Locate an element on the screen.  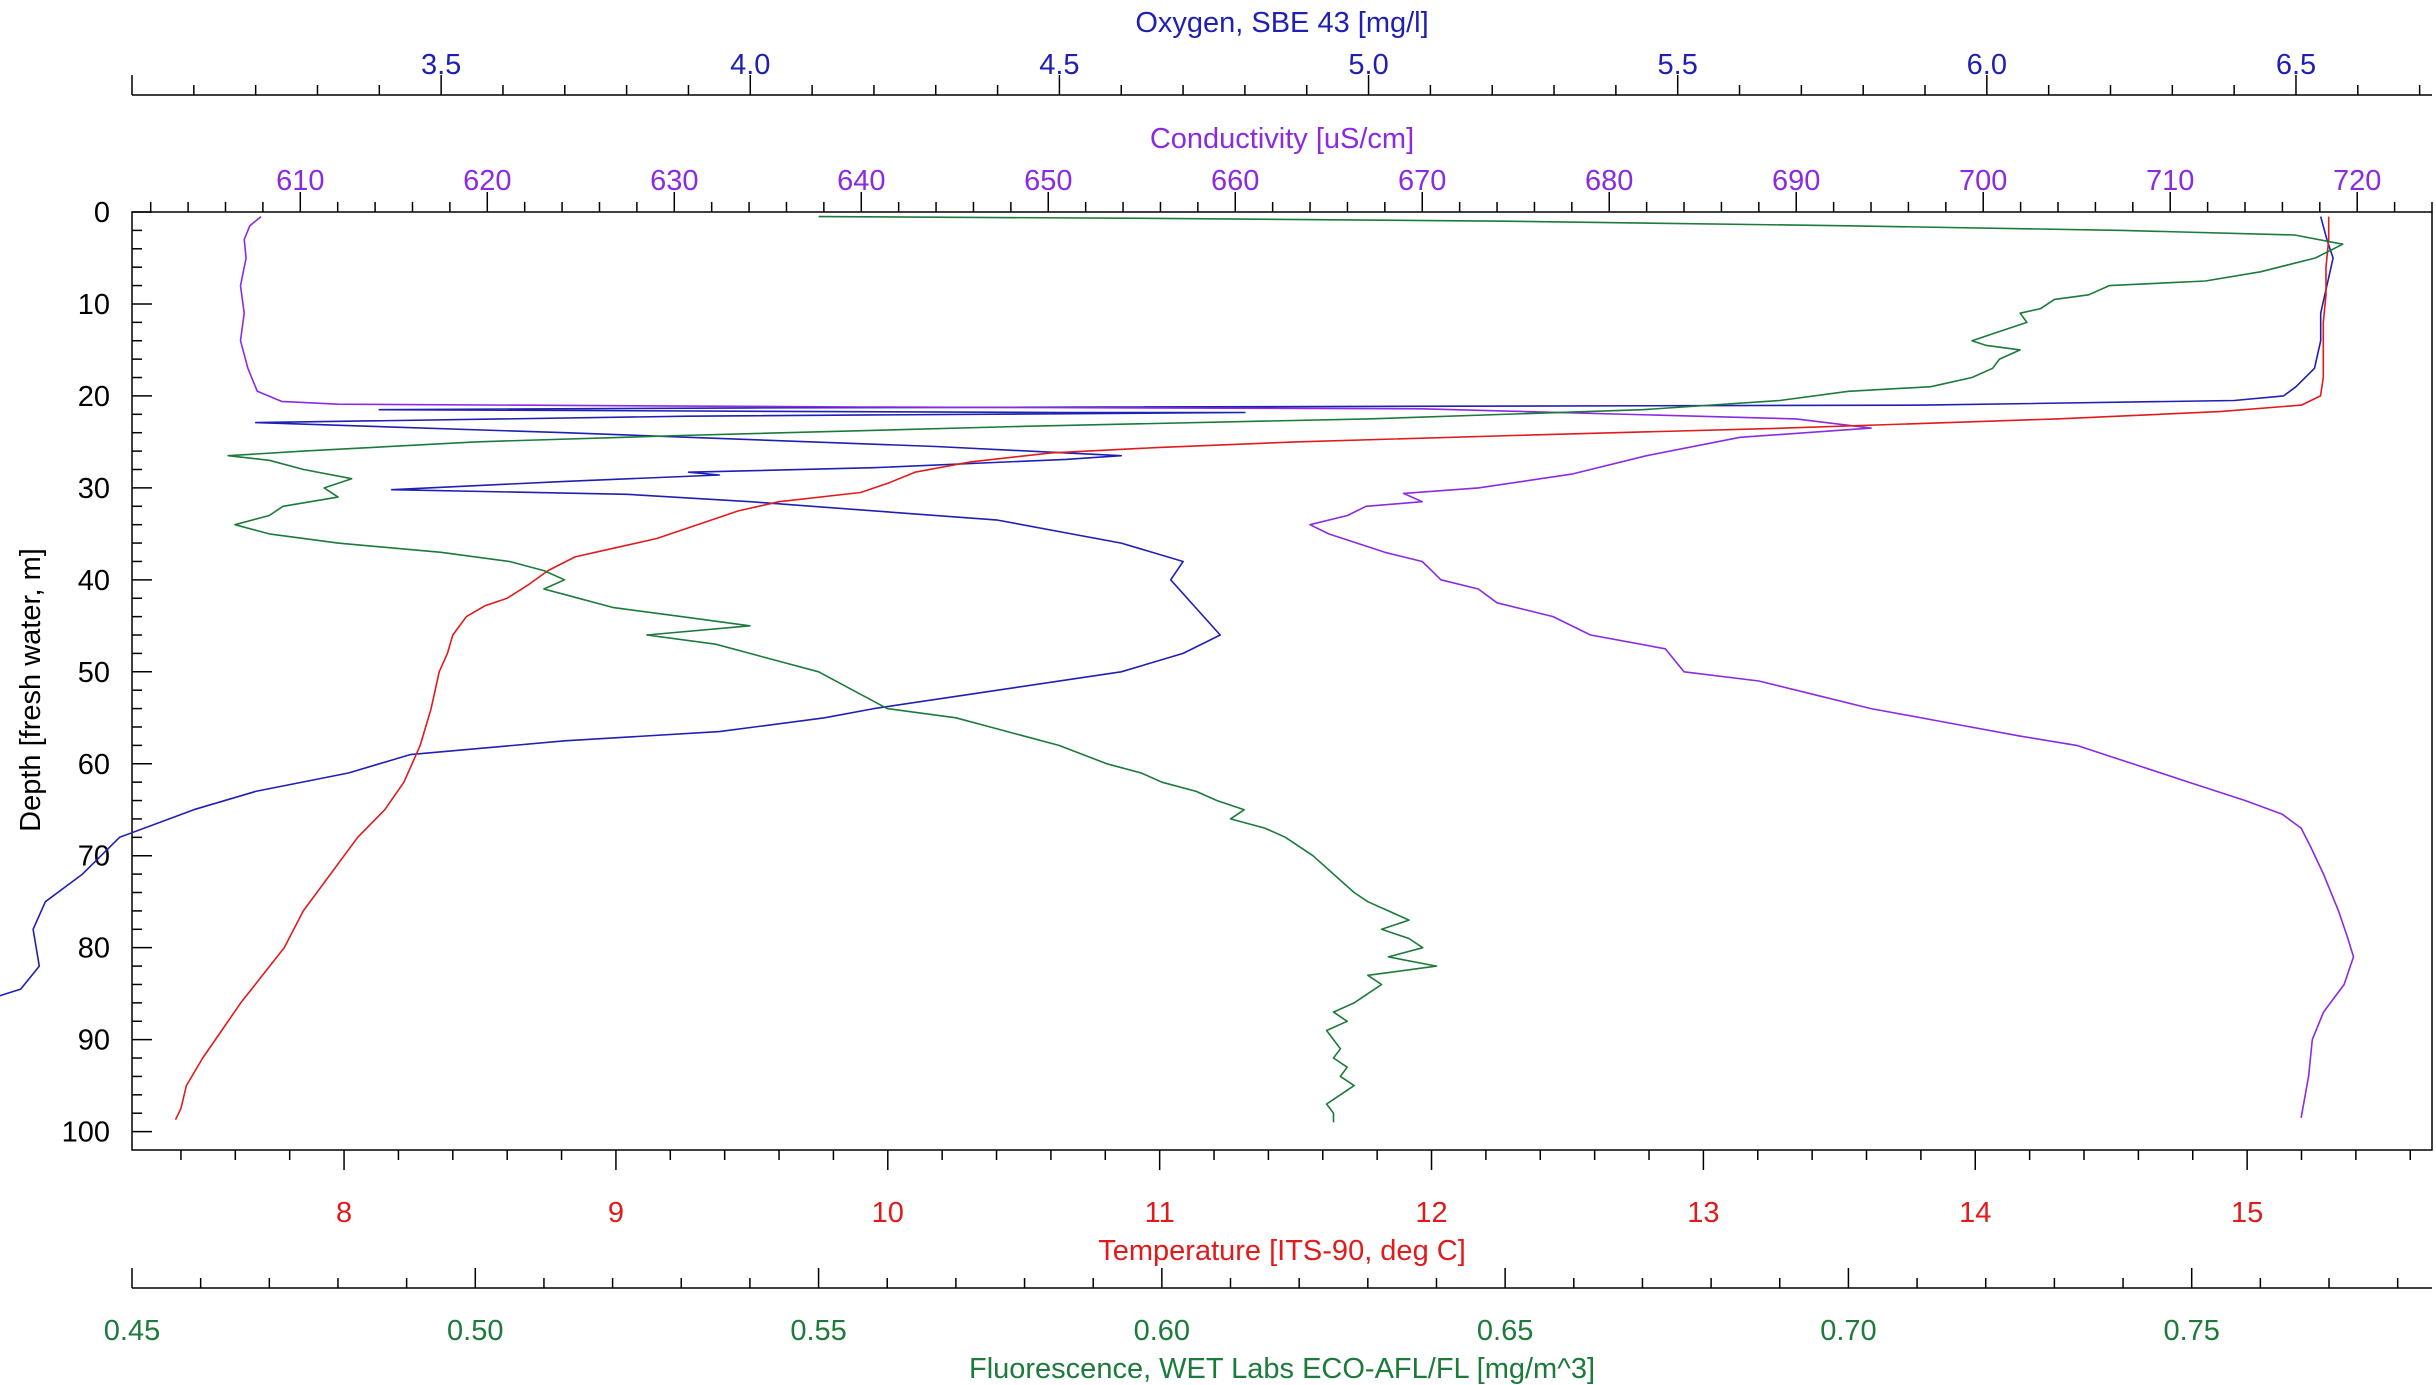
fluorescence-tick-label: 0.70 is located at coordinates (1848, 1331).